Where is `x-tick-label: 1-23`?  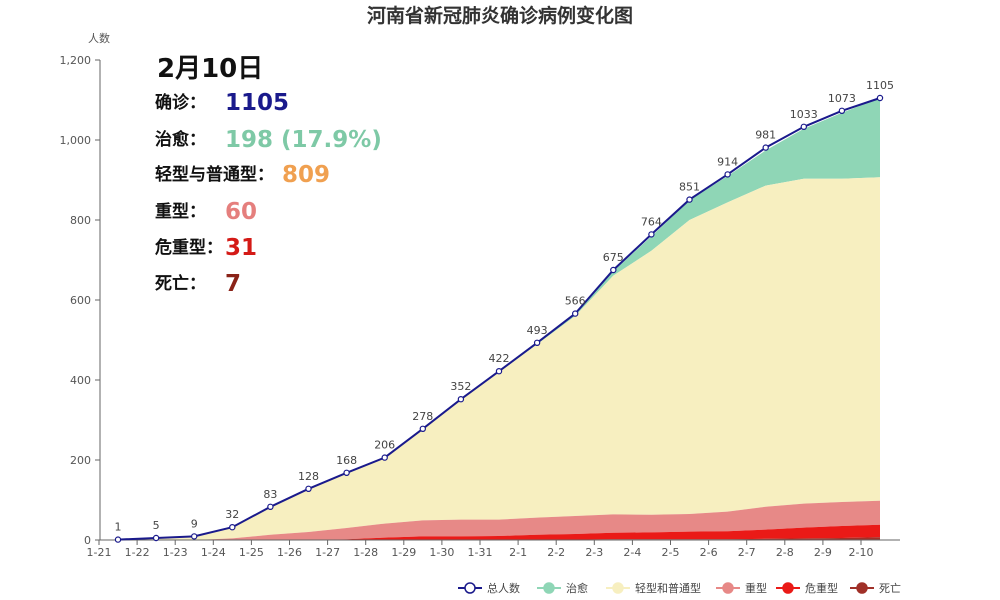 x-tick-label: 1-23 is located at coordinates (175, 552).